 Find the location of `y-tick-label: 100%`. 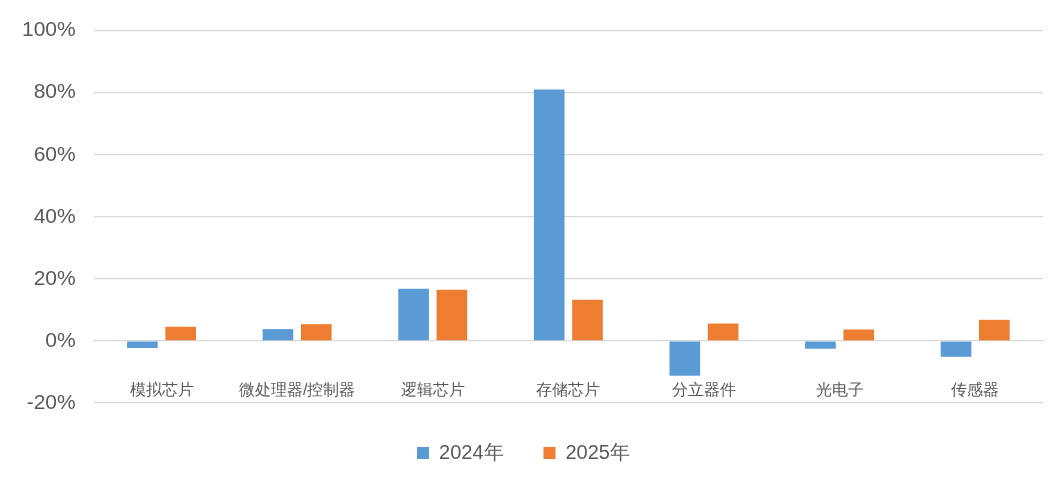

y-tick-label: 100% is located at coordinates (48, 29).